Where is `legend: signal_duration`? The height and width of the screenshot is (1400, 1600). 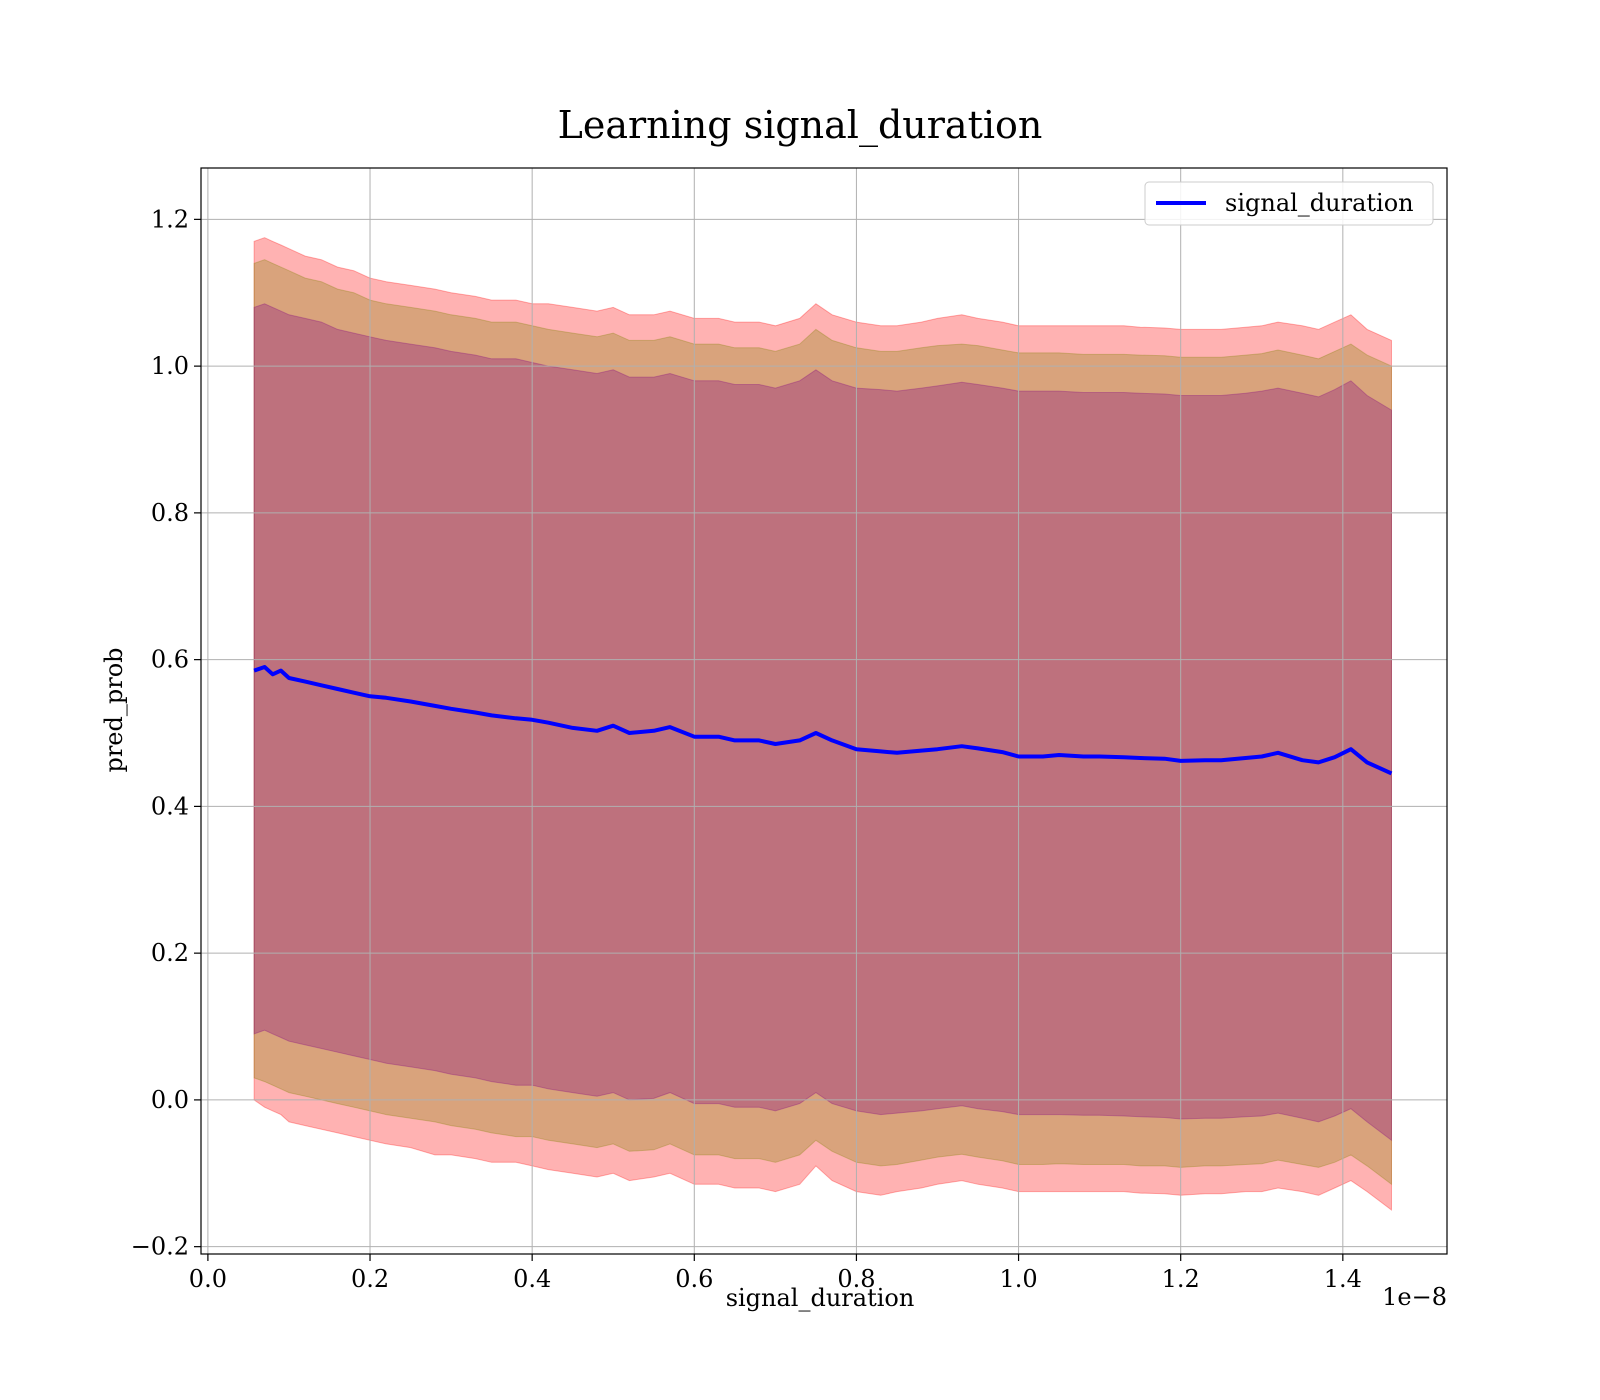 legend: signal_duration is located at coordinates (1289, 203).